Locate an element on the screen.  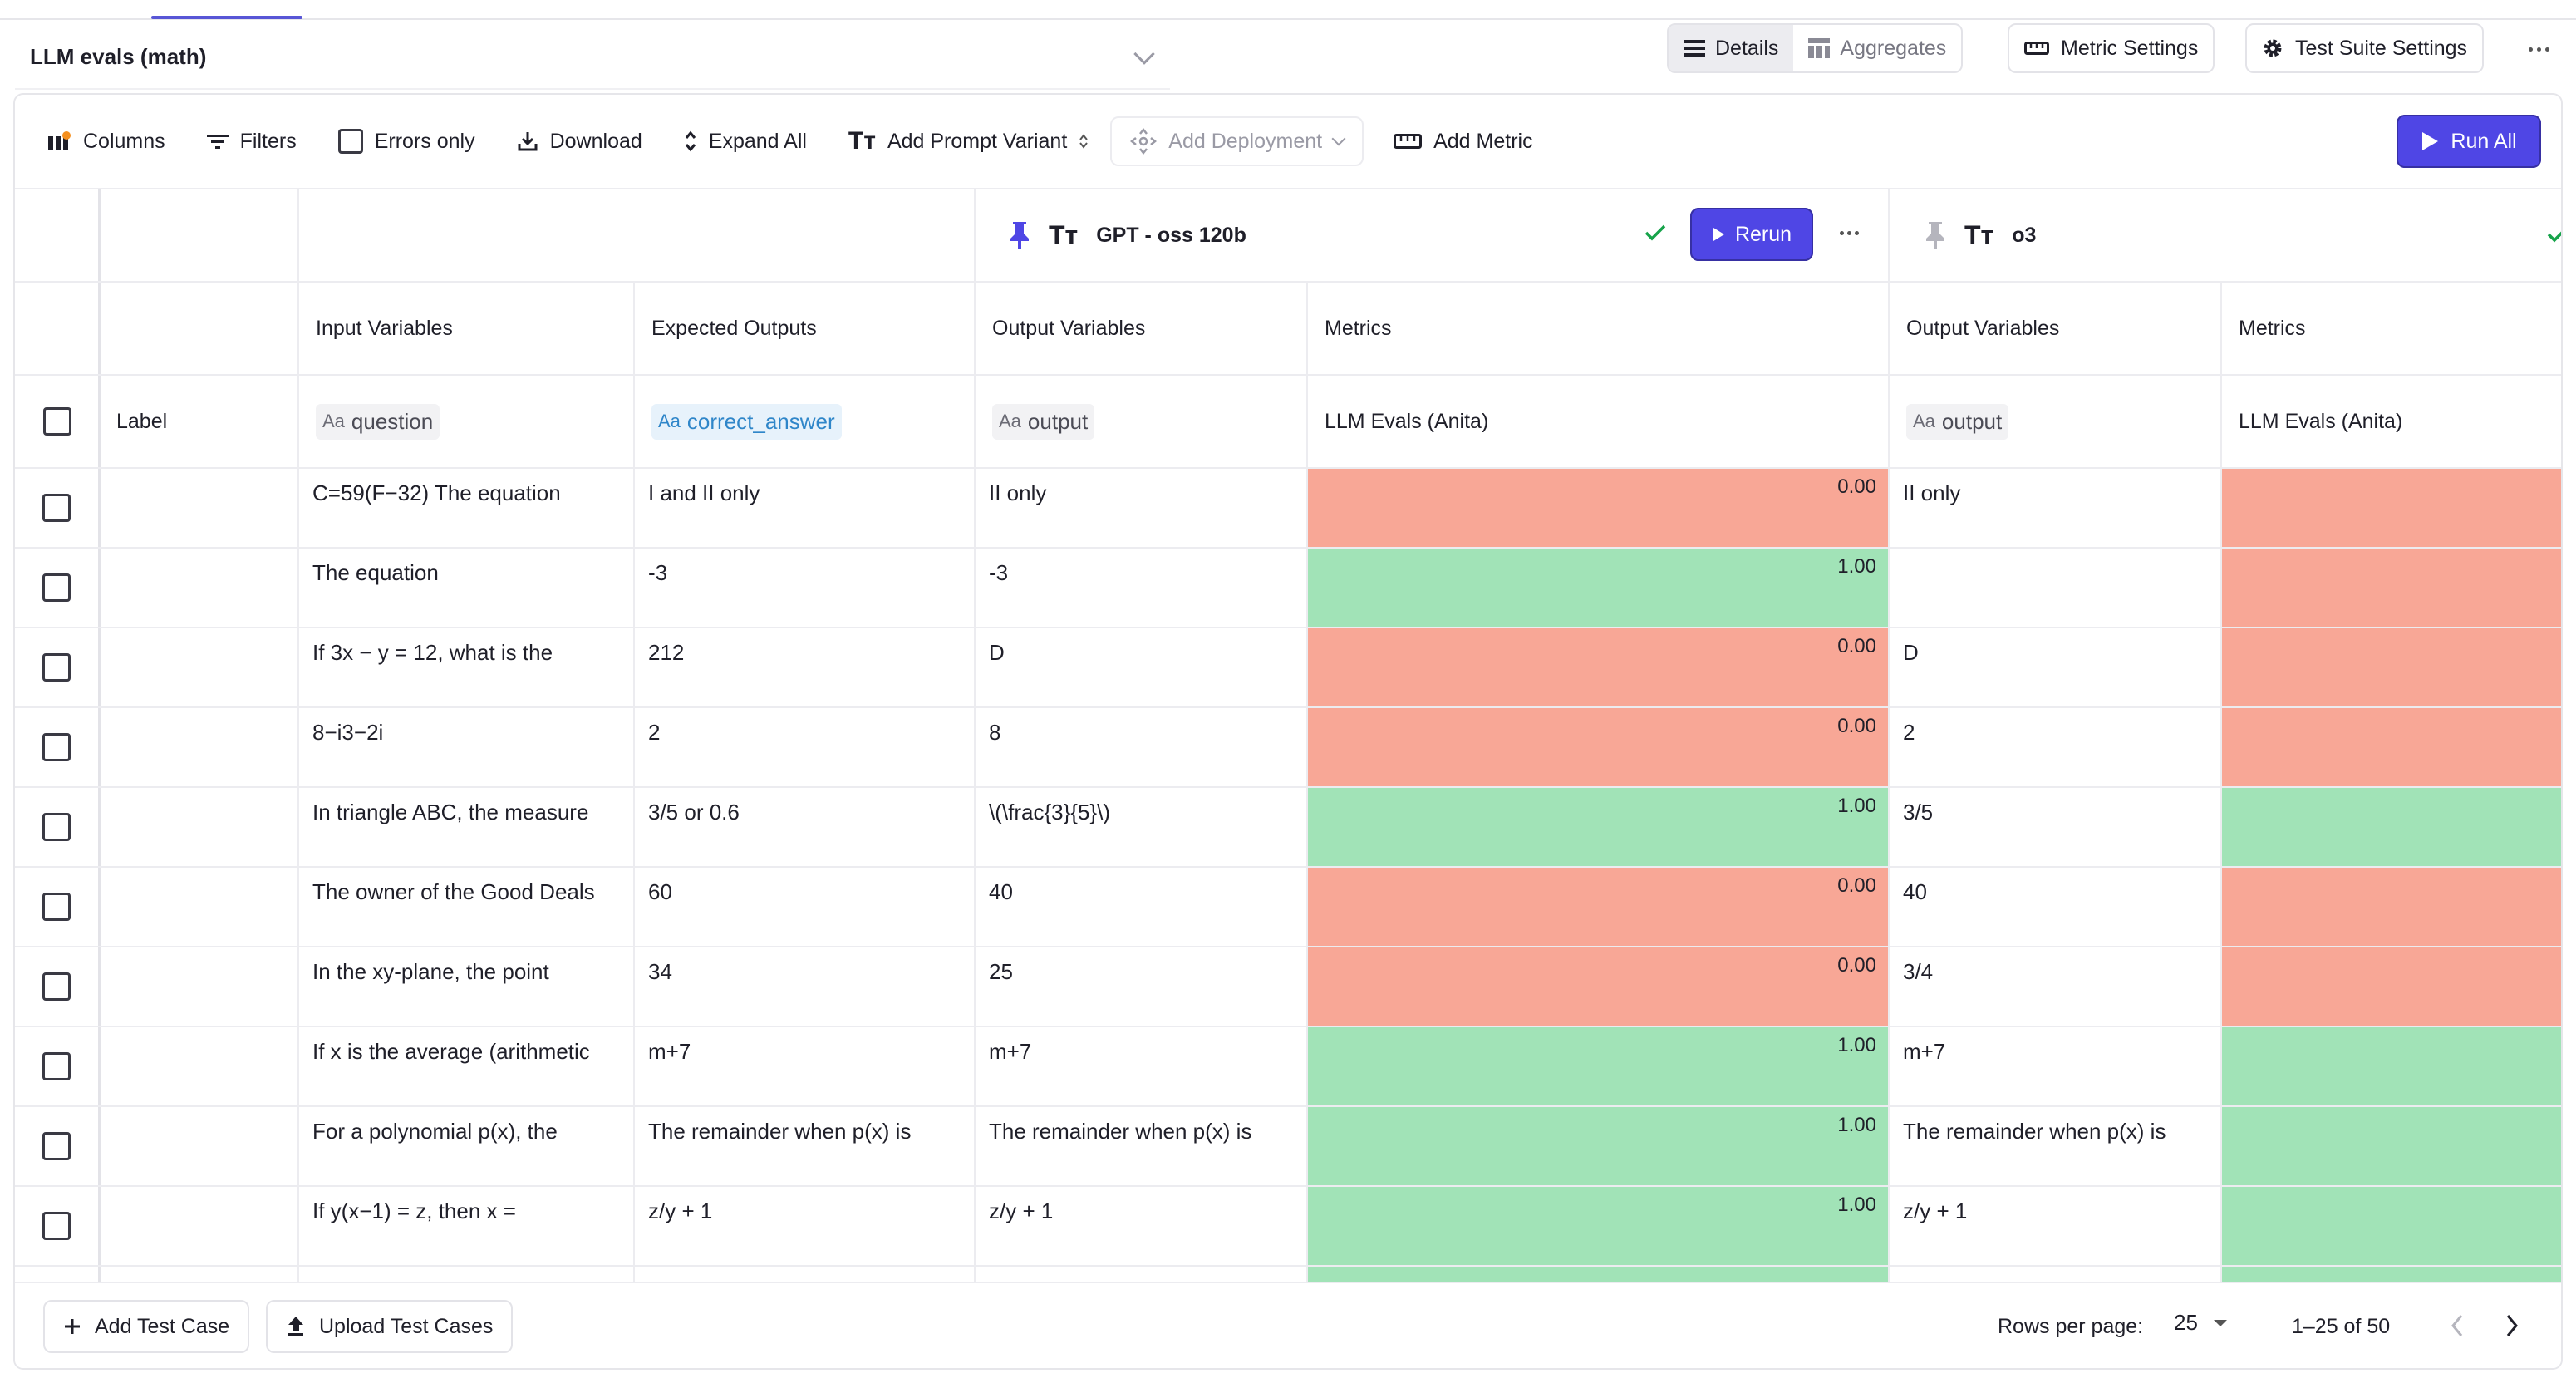
variant-more-icon is located at coordinates (1849, 233).